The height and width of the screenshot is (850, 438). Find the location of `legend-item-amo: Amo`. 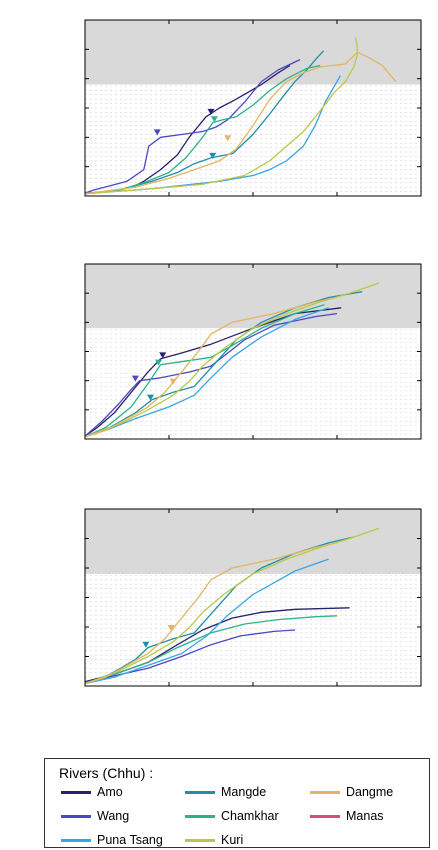

legend-item-amo: Amo is located at coordinates (92, 792).